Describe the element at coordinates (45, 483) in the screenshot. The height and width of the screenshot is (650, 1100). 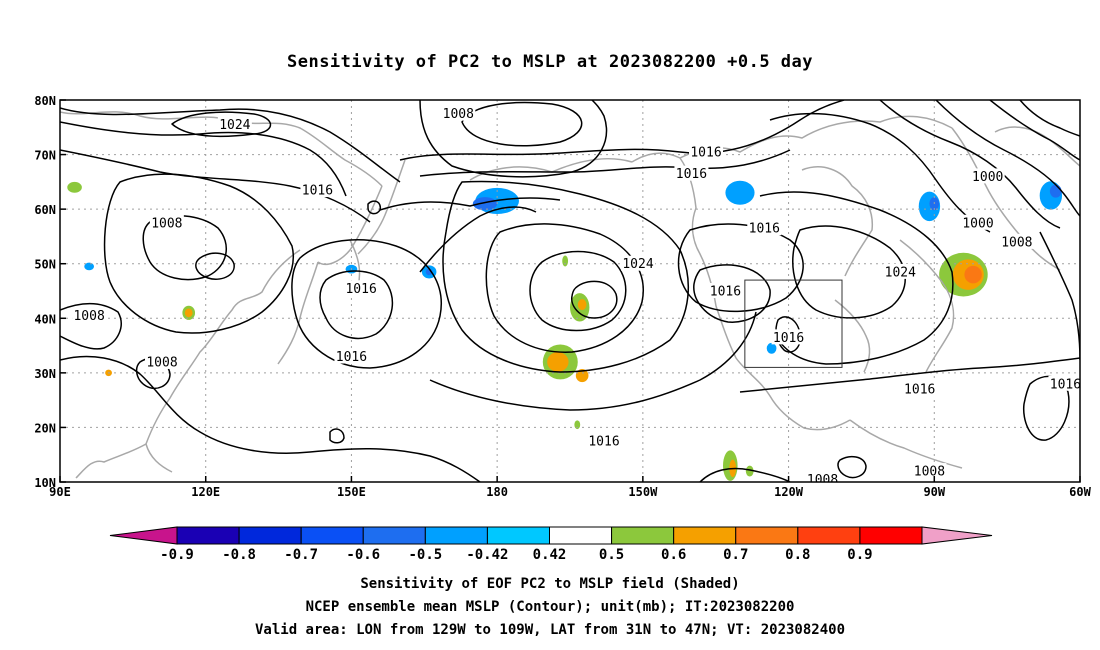
I see `lat-tick-label: 10N` at that location.